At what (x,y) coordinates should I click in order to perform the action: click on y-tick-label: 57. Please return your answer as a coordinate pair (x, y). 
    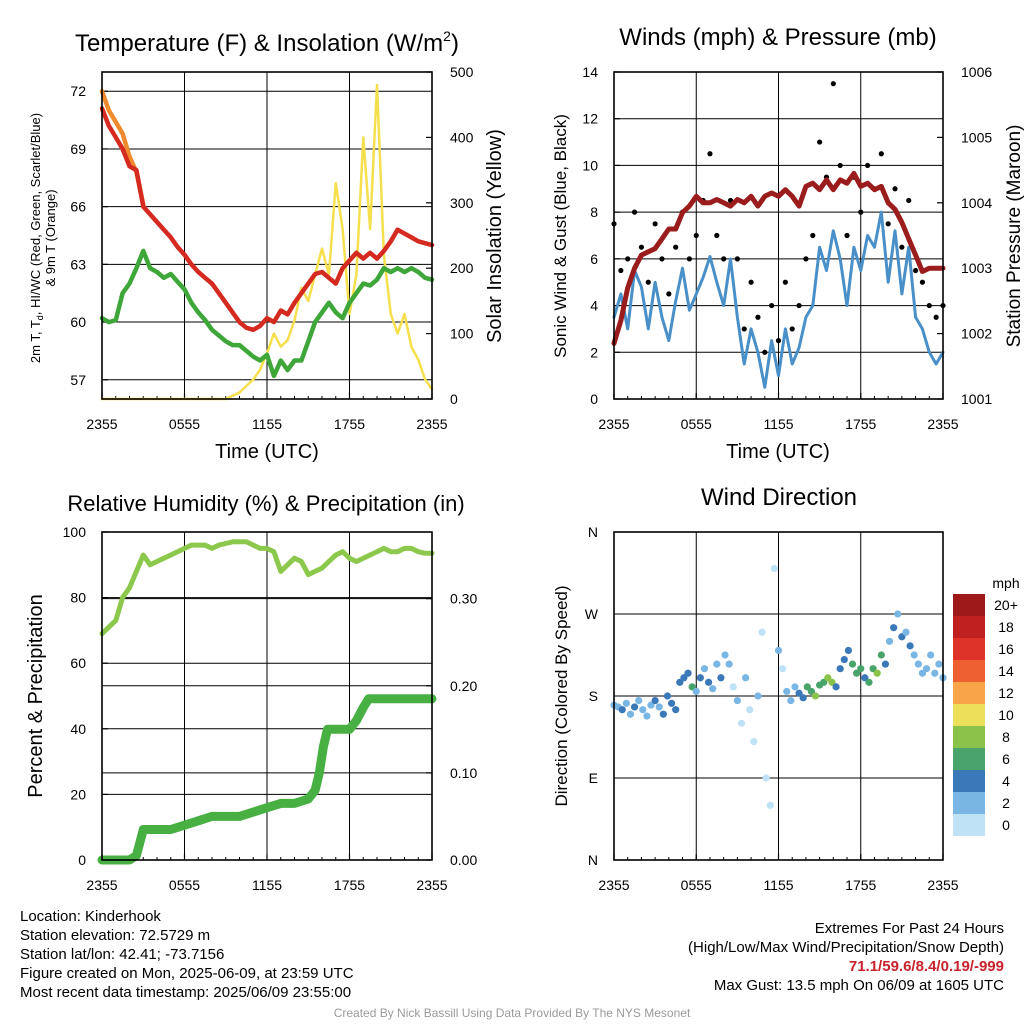
    Looking at the image, I should click on (78, 380).